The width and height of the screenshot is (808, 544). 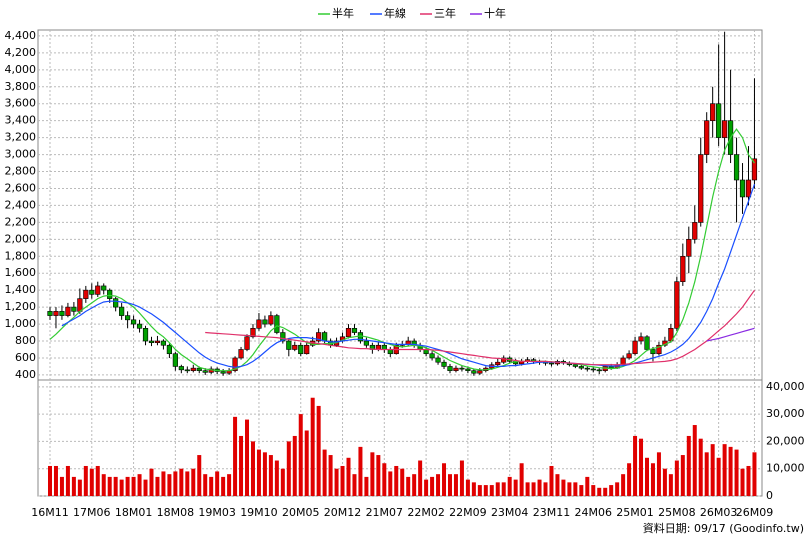 What do you see at coordinates (468, 512) in the screenshot?
I see `x-tick-label: 22M09` at bounding box center [468, 512].